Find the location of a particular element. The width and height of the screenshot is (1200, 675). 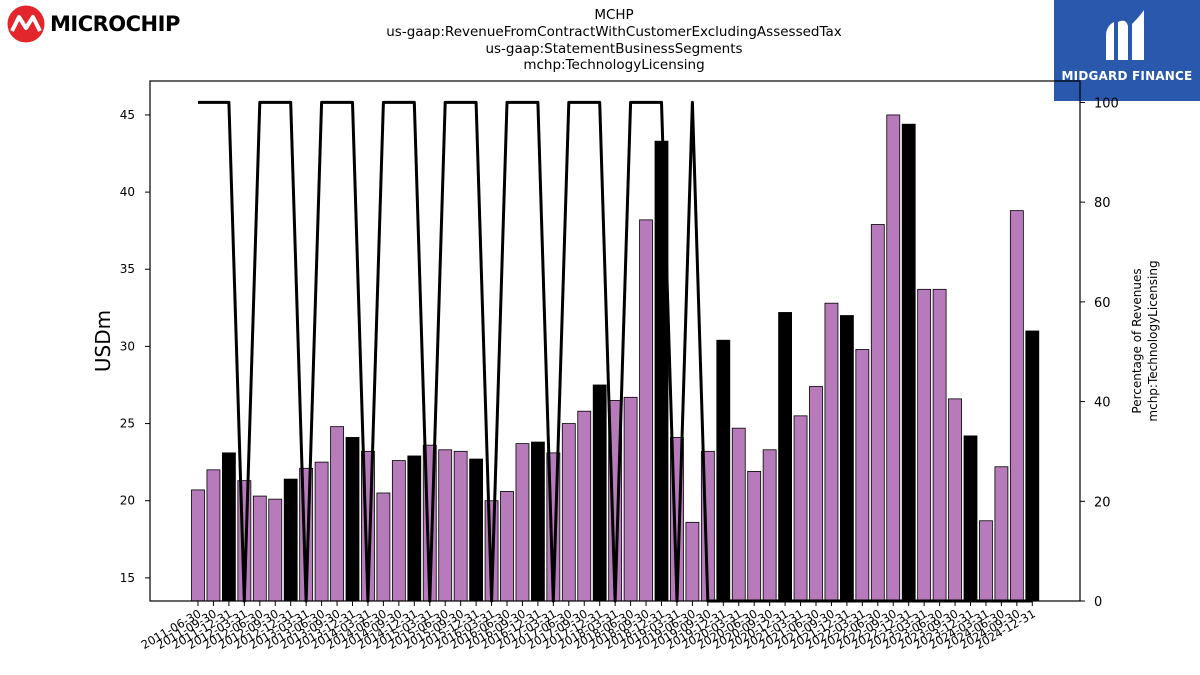

y2-tick-label: 0 is located at coordinates (1098, 602).